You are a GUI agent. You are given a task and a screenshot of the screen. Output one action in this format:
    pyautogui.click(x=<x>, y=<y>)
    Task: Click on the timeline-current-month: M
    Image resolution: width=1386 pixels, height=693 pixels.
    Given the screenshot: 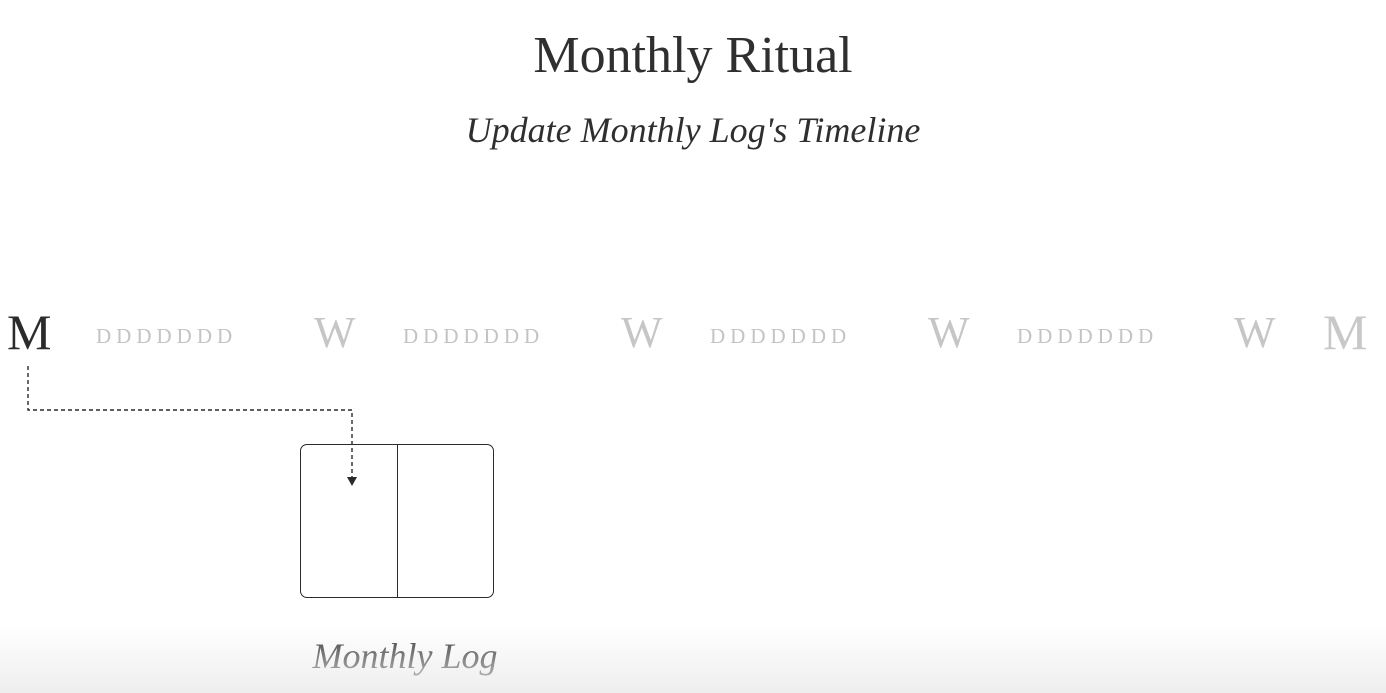 What is the action you would take?
    pyautogui.click(x=29, y=332)
    